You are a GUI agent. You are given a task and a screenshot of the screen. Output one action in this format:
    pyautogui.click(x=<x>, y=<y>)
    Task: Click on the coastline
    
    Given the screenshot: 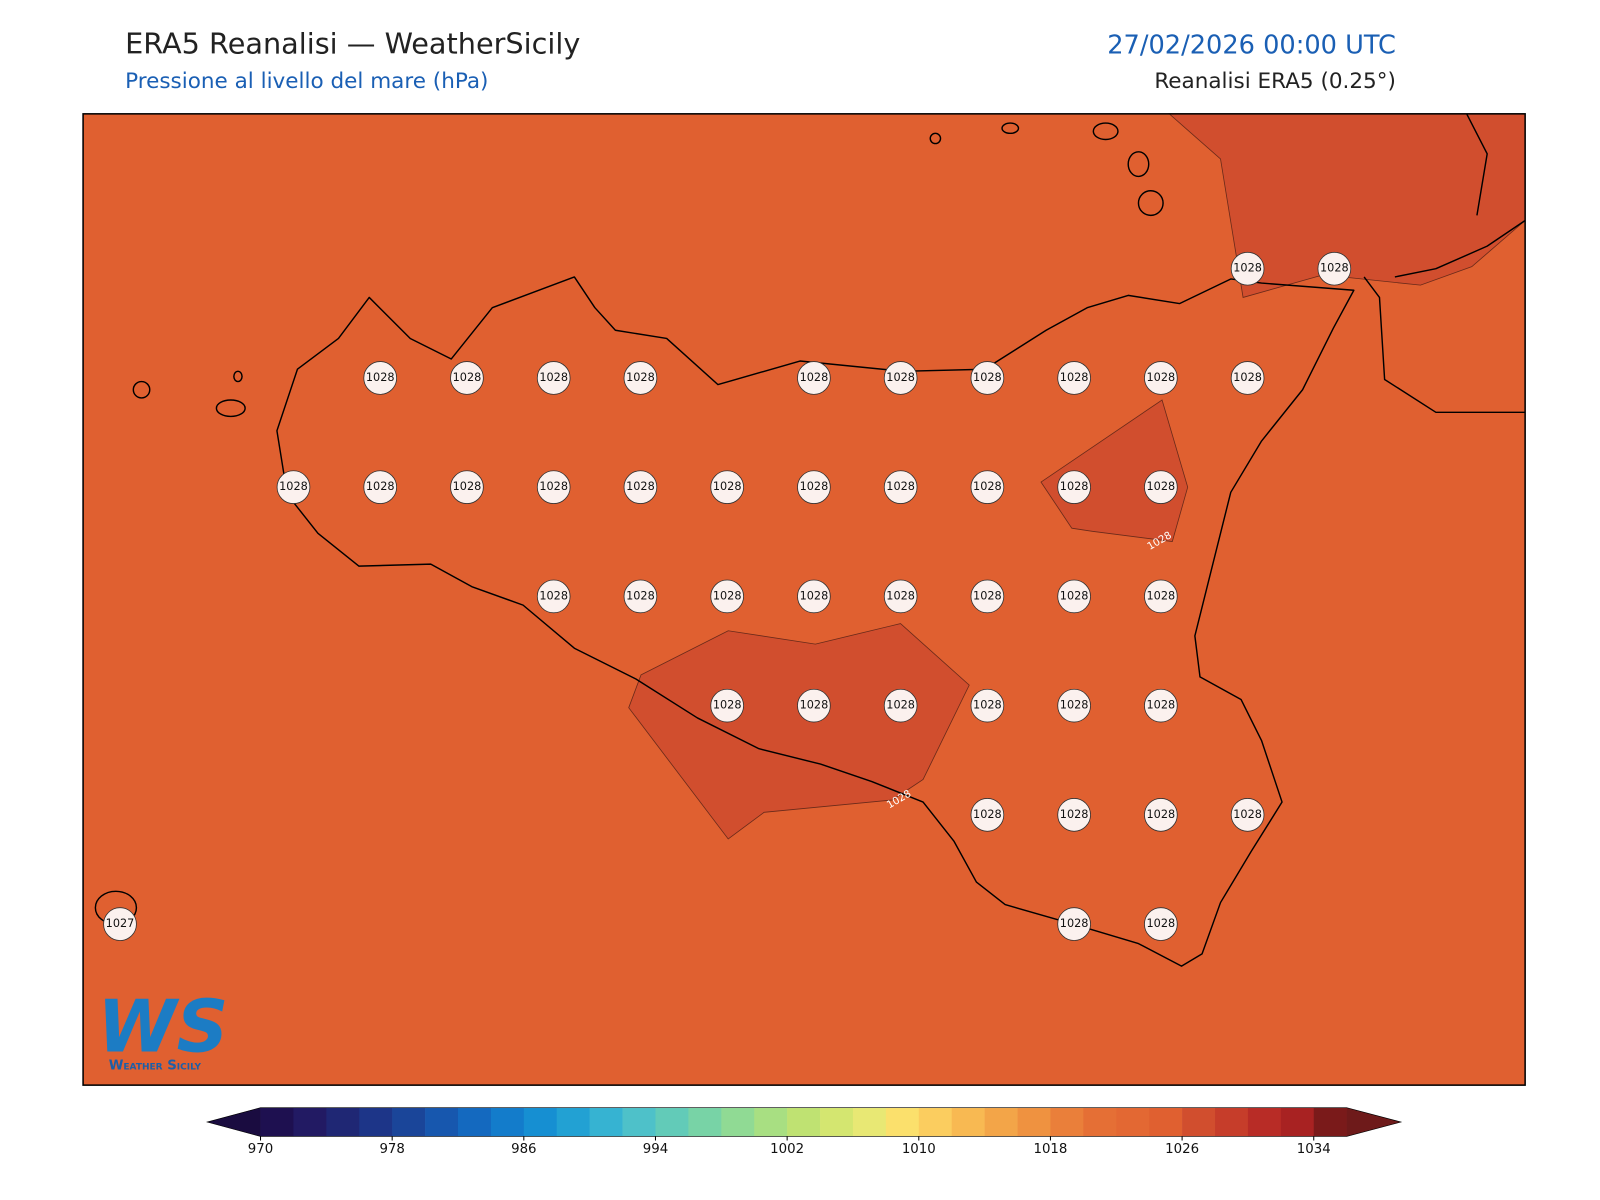 What is the action you would take?
    pyautogui.click(x=1444, y=263)
    